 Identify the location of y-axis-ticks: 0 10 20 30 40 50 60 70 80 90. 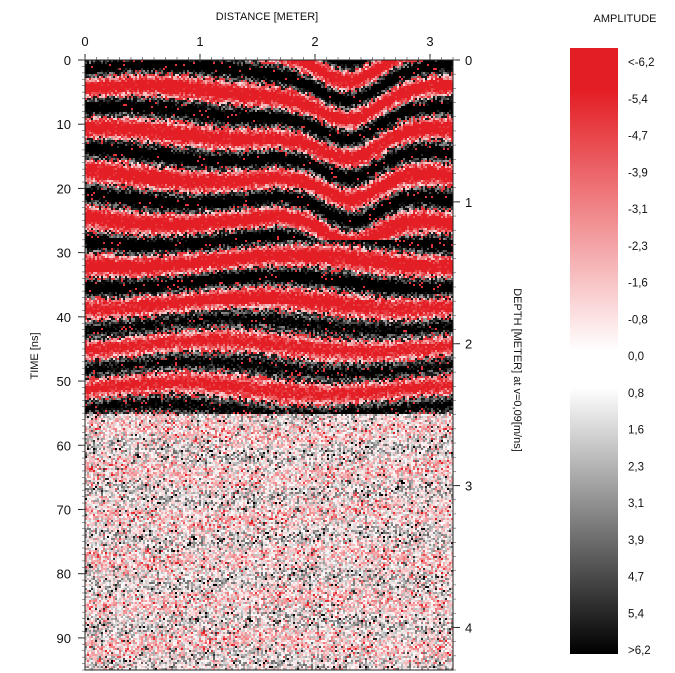
(71, 362).